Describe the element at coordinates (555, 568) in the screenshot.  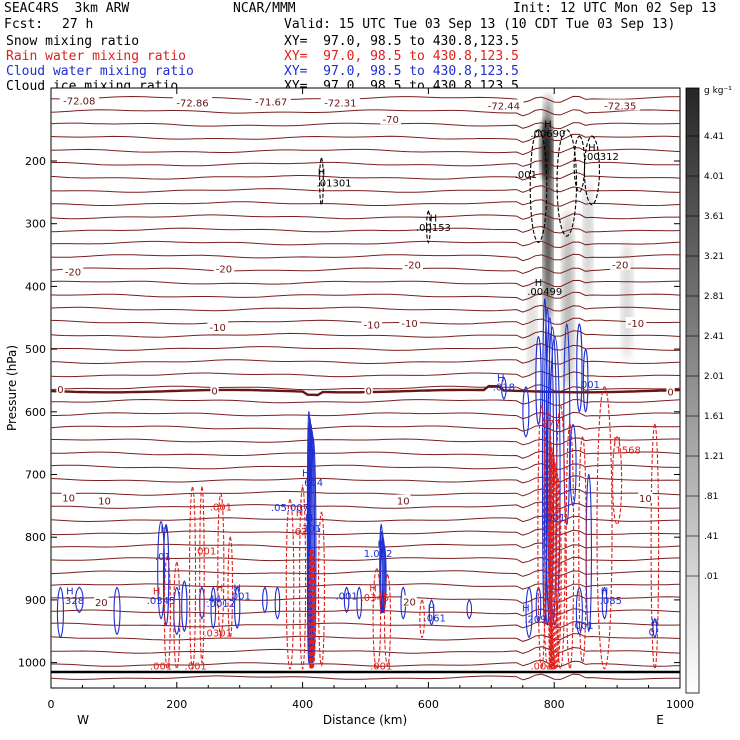
I see `rain-water-core-contour` at that location.